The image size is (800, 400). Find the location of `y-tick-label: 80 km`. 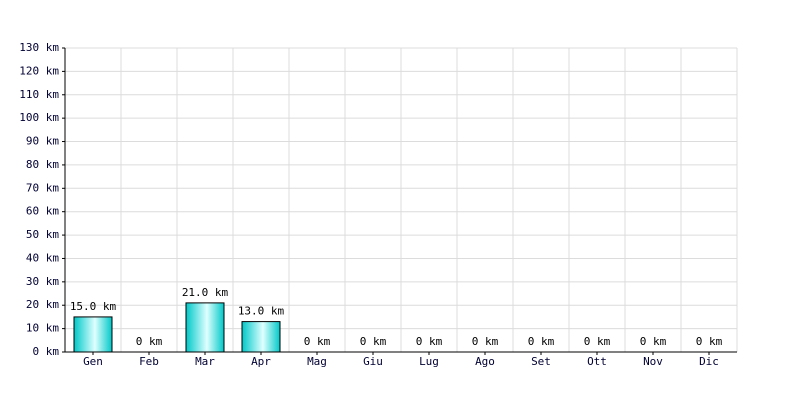

y-tick-label: 80 km is located at coordinates (42, 164).